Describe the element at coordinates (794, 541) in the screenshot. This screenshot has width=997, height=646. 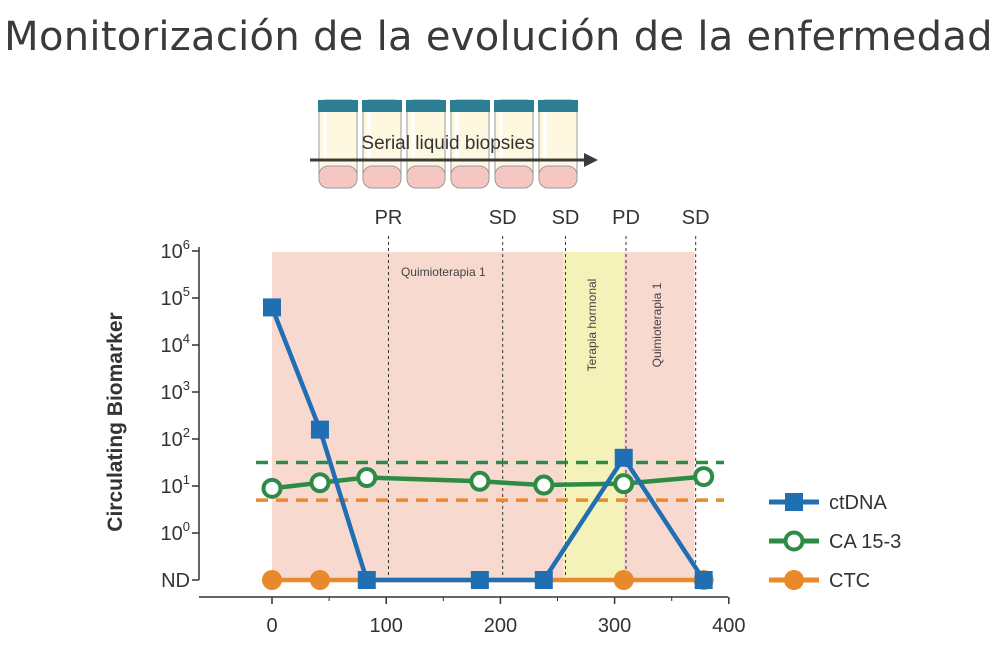
I see `legend-marker-ca153` at that location.